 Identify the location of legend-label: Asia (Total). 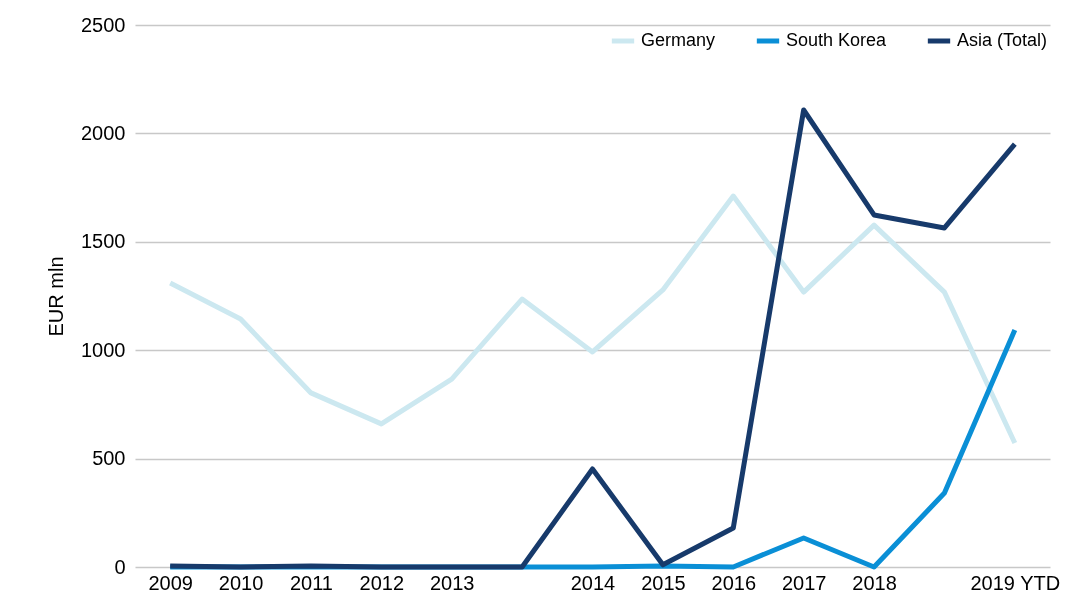
(1002, 40).